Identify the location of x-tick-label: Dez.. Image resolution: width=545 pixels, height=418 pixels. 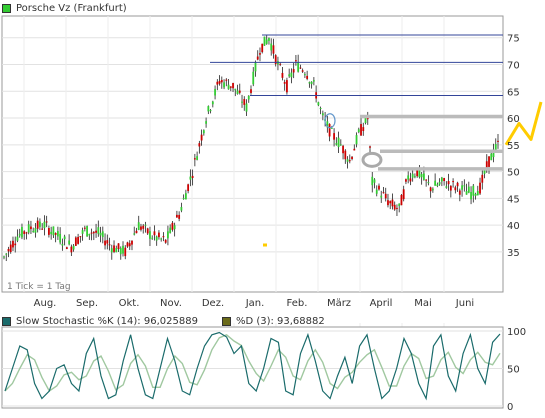
(213, 303).